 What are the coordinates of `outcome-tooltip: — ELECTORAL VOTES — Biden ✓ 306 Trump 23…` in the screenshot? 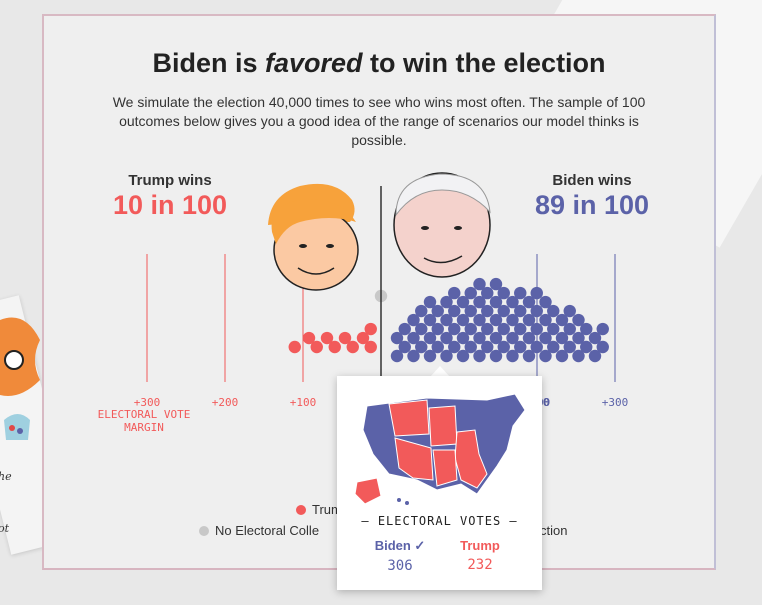 It's located at (439, 483).